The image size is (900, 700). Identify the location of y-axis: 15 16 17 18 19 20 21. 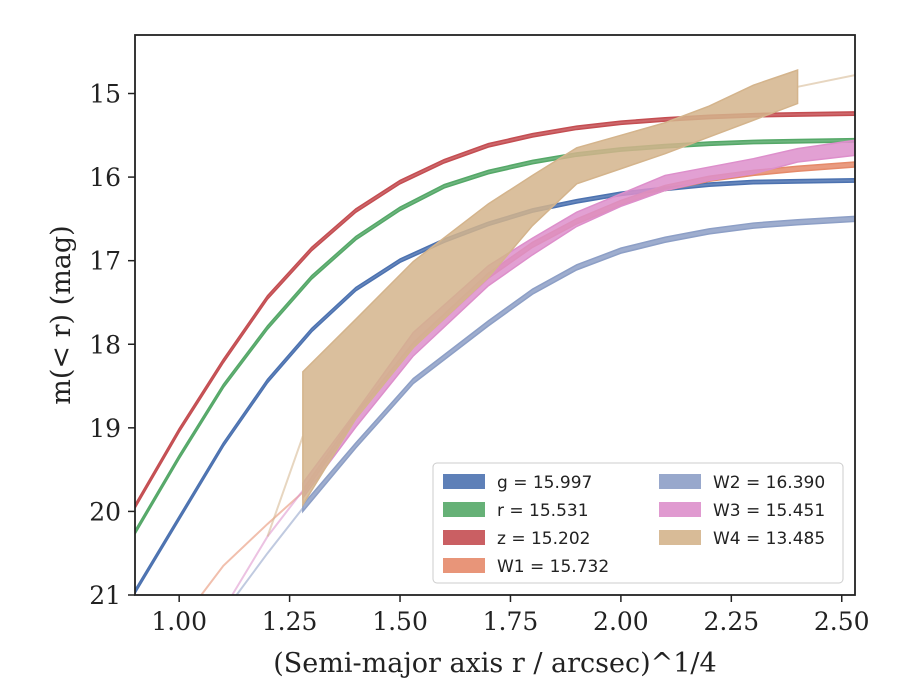
(112, 345).